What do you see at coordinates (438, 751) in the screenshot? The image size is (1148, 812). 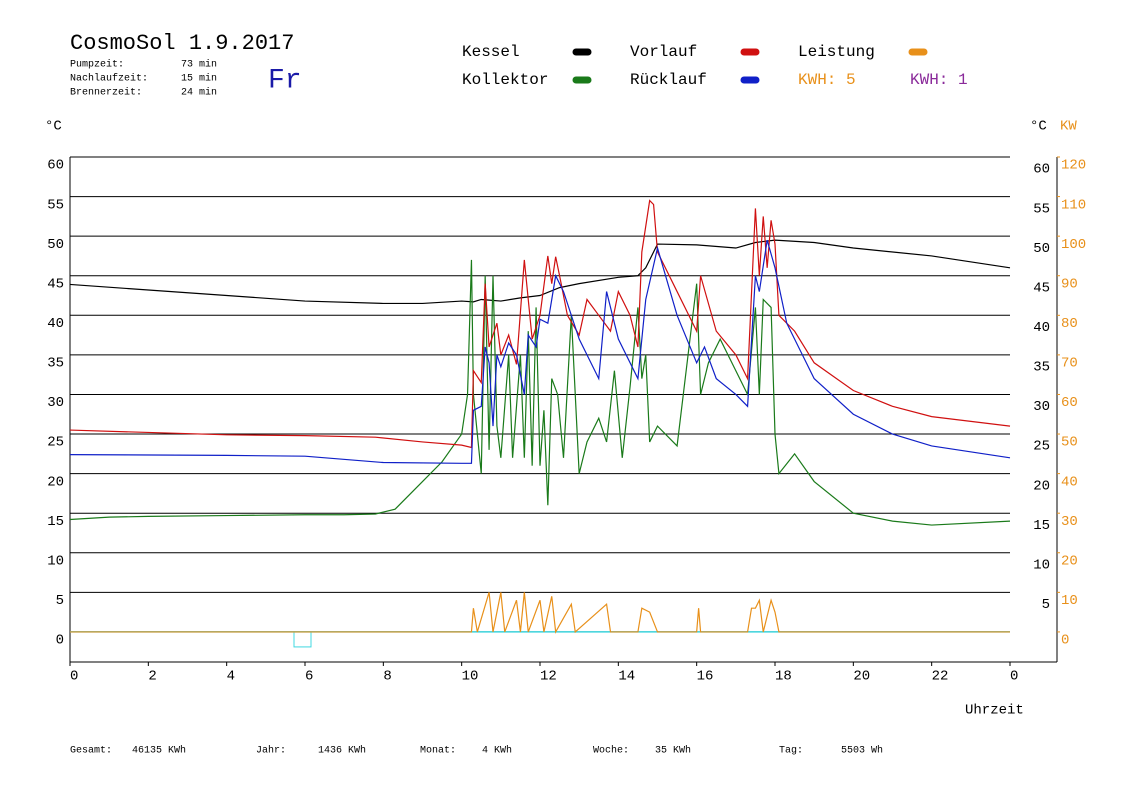 I see `footer-label: Monat:` at bounding box center [438, 751].